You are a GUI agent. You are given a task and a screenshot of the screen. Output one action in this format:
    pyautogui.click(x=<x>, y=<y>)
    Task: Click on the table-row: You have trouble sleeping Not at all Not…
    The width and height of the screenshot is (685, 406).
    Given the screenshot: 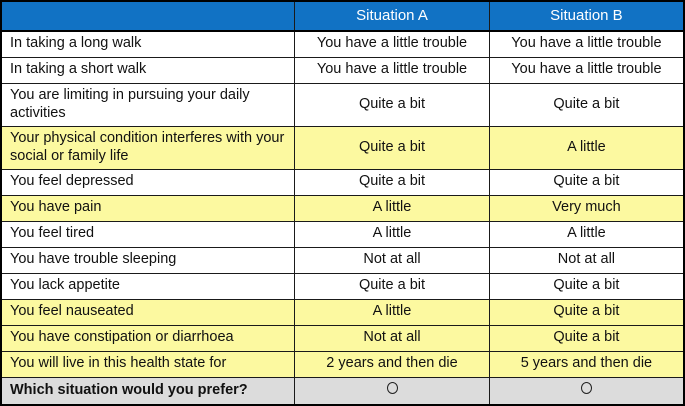 What is the action you would take?
    pyautogui.click(x=342, y=260)
    